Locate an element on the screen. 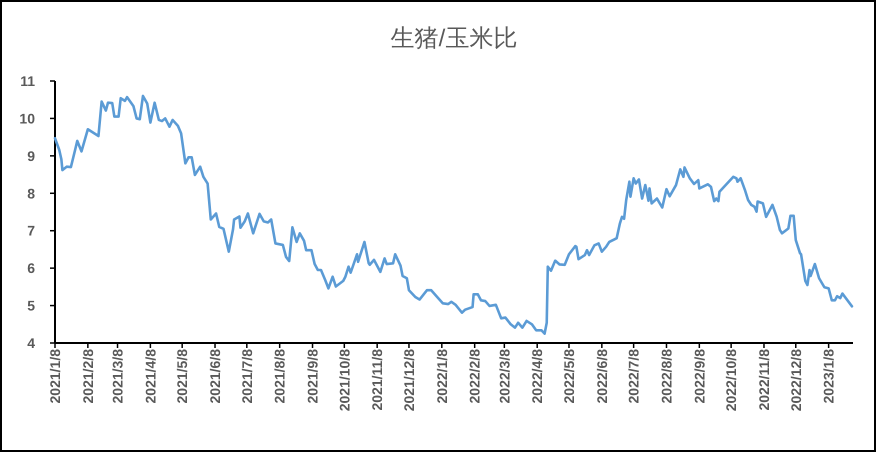 This screenshot has width=876, height=452. x-tick-label: 2022/7/8 is located at coordinates (634, 376).